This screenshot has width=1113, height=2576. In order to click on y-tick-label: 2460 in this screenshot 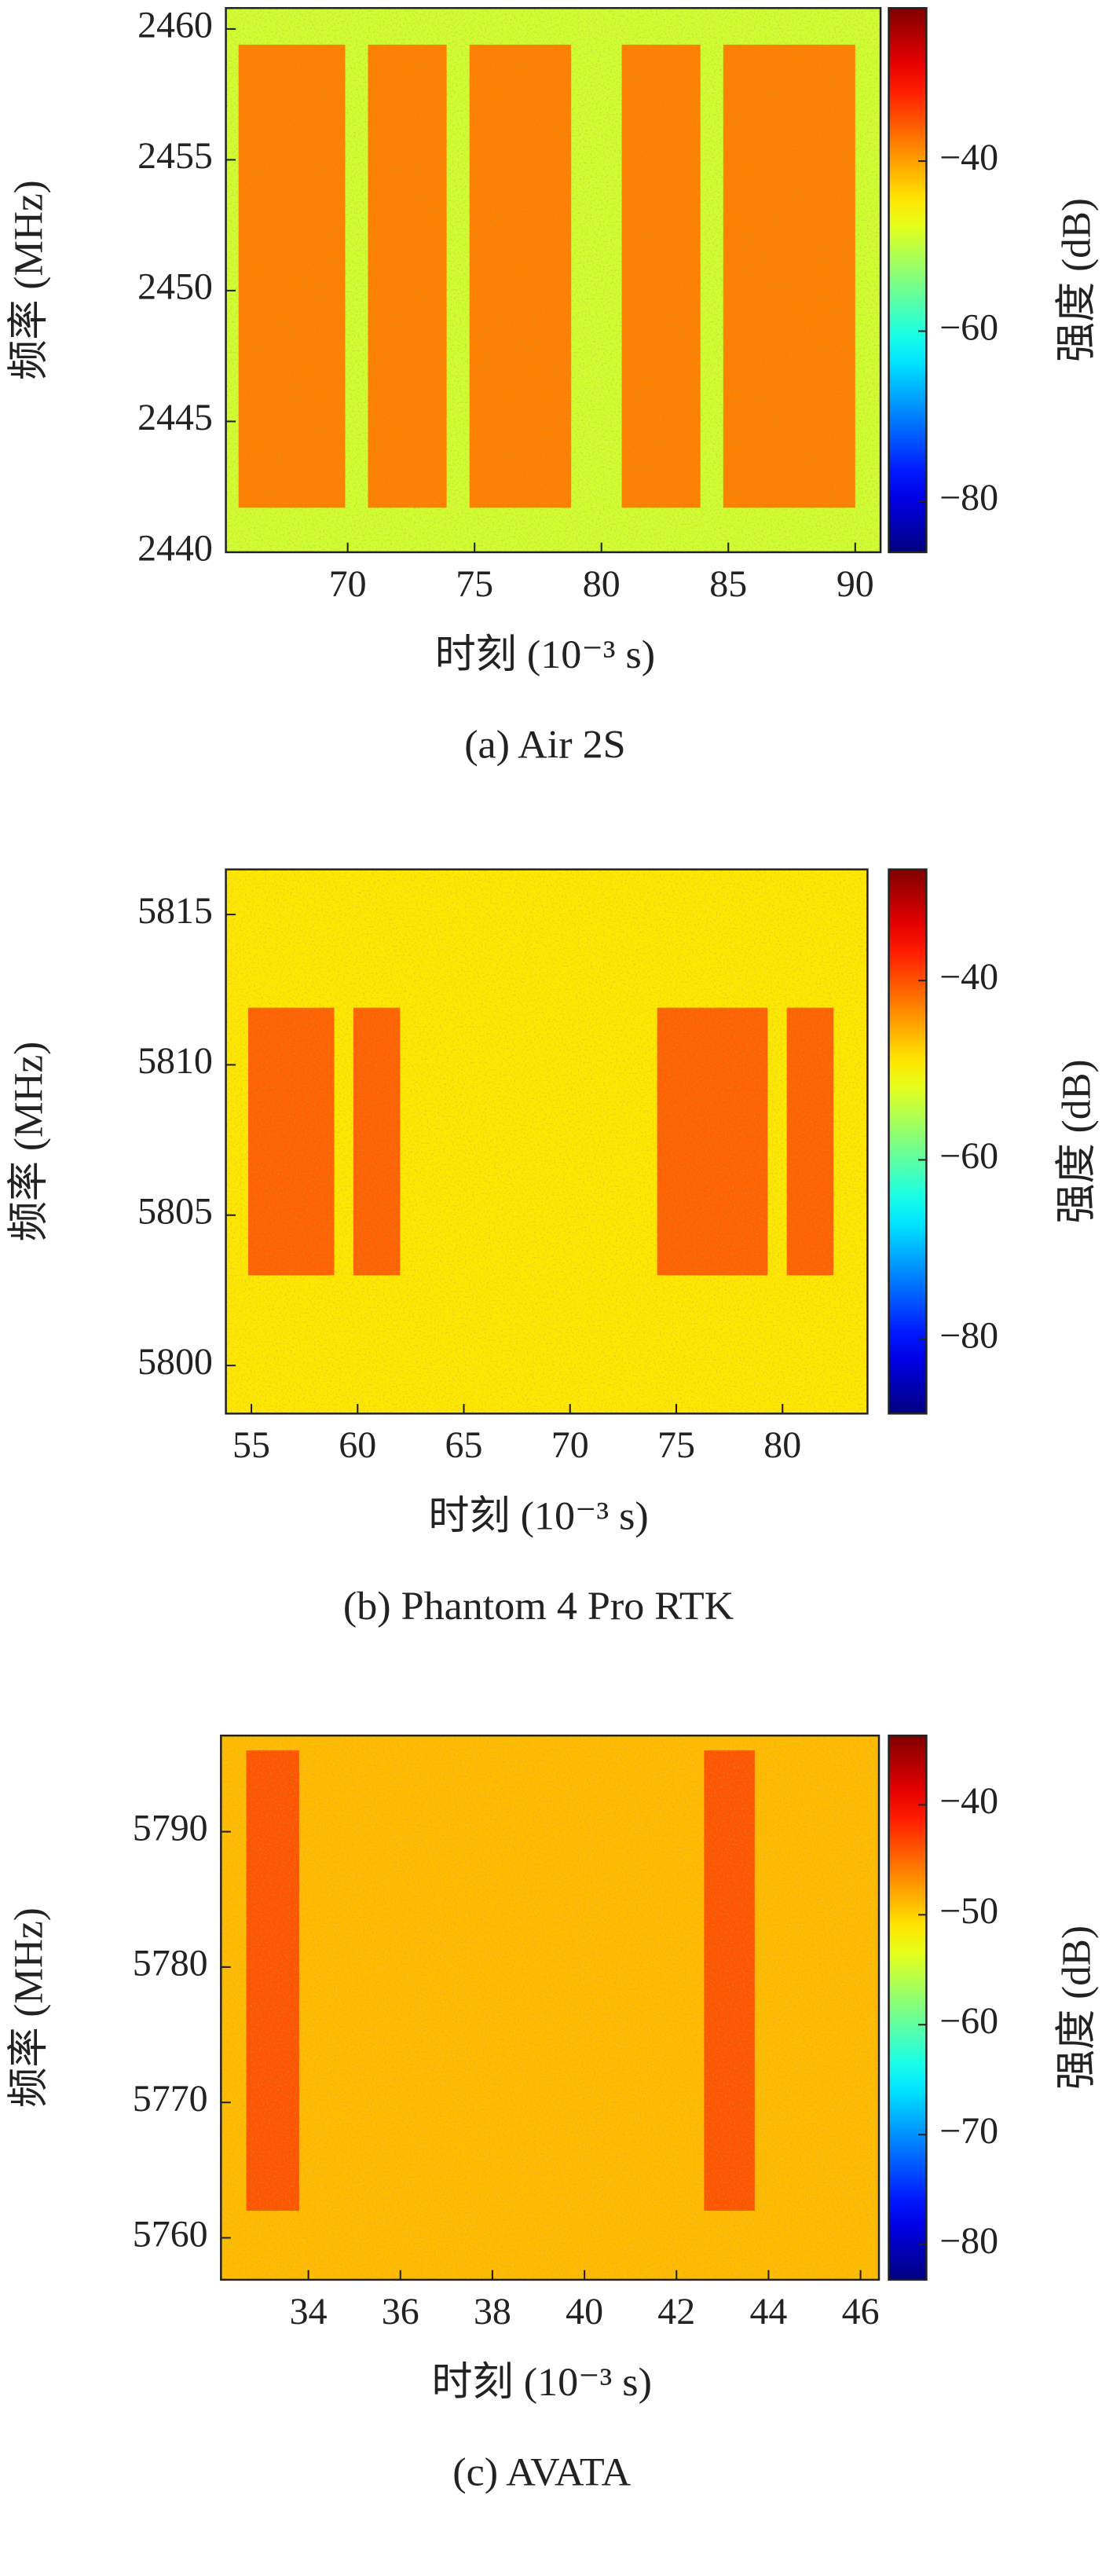, I will do `click(175, 25)`.